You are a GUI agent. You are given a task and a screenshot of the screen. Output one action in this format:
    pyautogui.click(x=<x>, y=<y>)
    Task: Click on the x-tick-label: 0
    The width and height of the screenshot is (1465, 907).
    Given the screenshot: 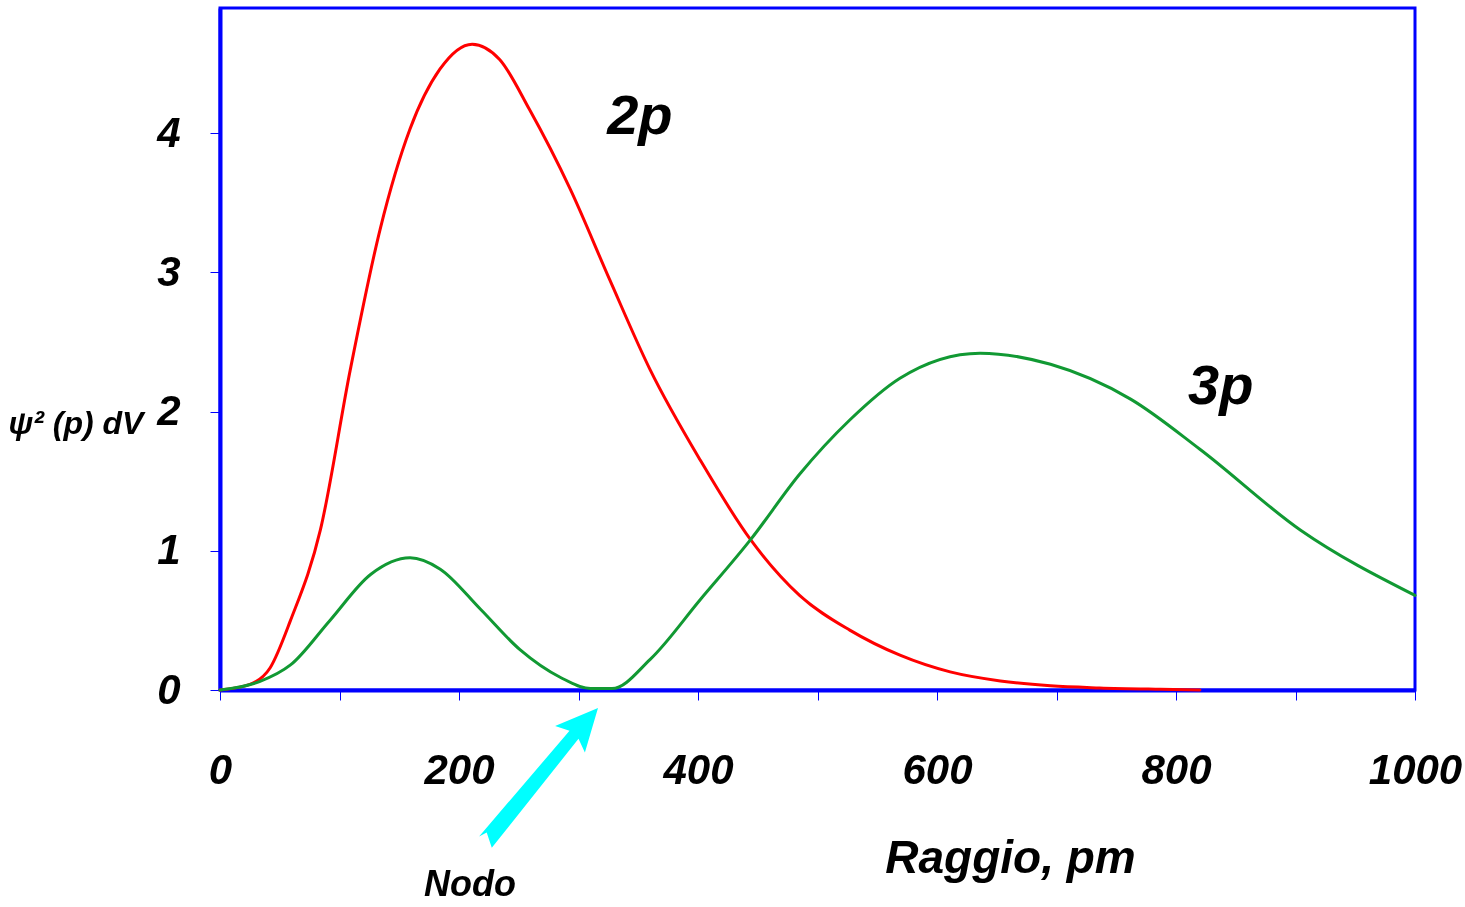 What is the action you would take?
    pyautogui.click(x=220, y=769)
    